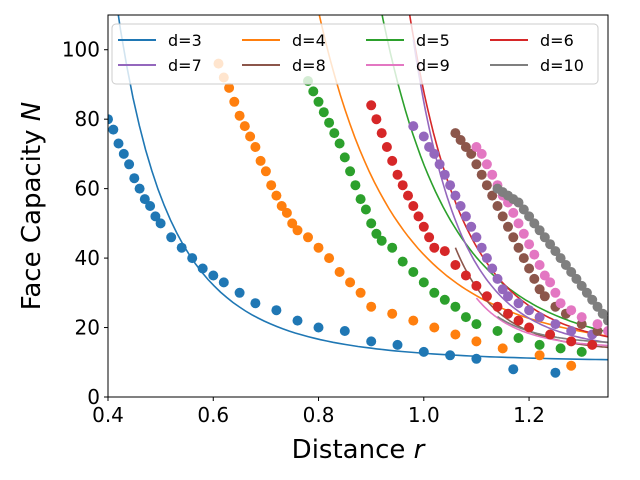 The height and width of the screenshot is (480, 640). I want to click on y-tick-label: 80, so click(87, 119).